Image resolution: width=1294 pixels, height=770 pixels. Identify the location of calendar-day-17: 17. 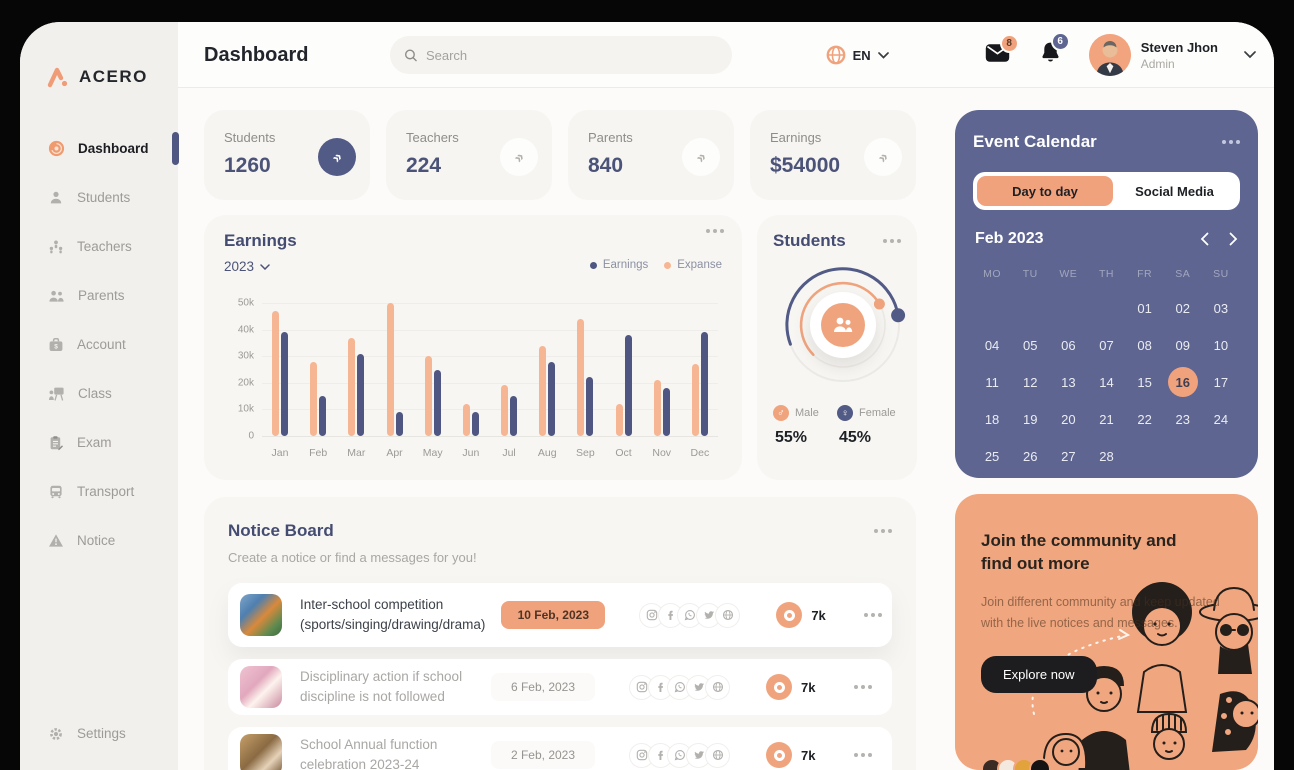
(1221, 382).